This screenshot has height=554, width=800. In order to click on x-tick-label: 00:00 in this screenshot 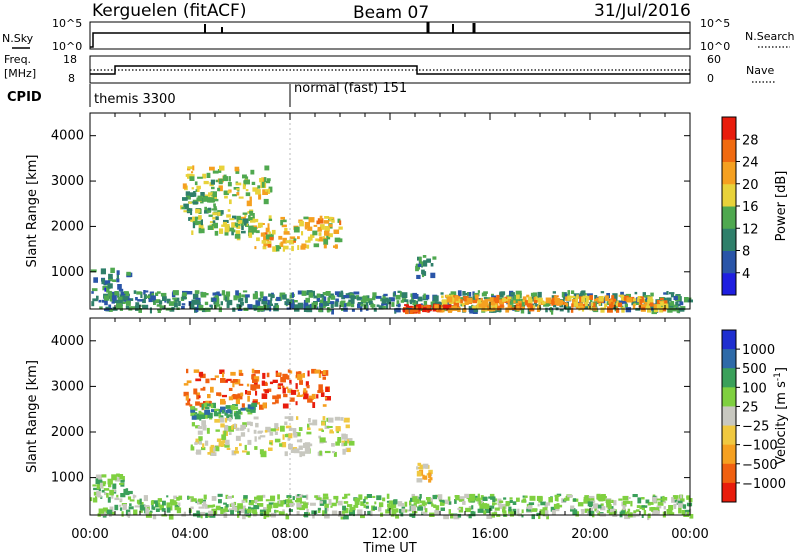, I will do `click(689, 534)`.